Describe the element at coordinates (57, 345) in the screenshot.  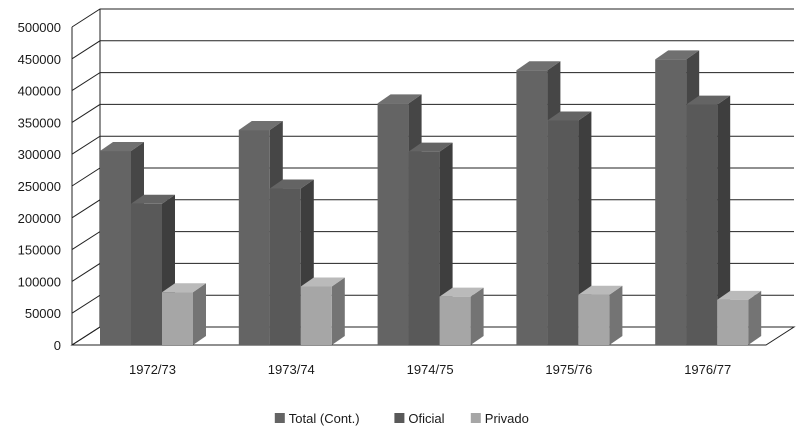
I see `y-tick-label: 0` at that location.